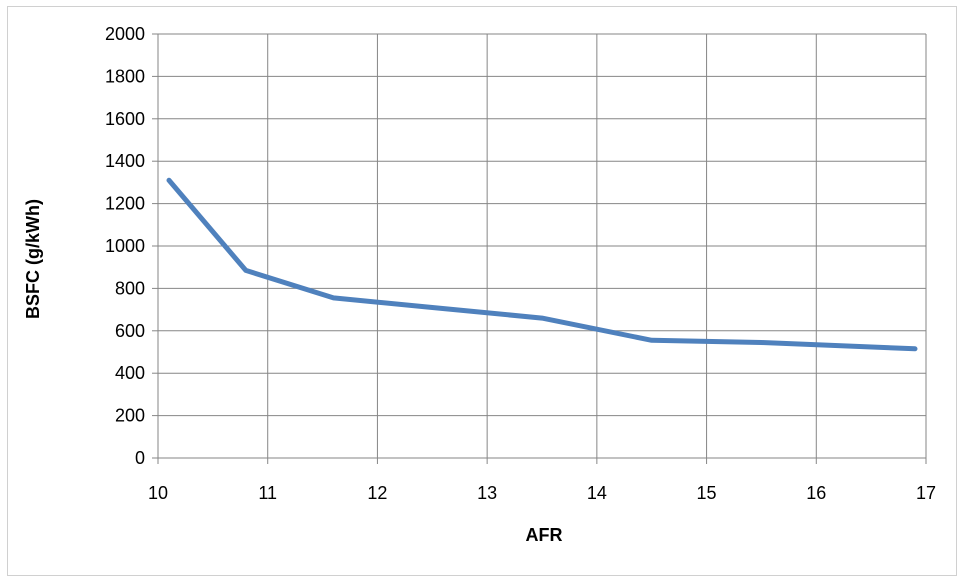 The height and width of the screenshot is (578, 959). I want to click on x-tick-label: 11, so click(267, 493).